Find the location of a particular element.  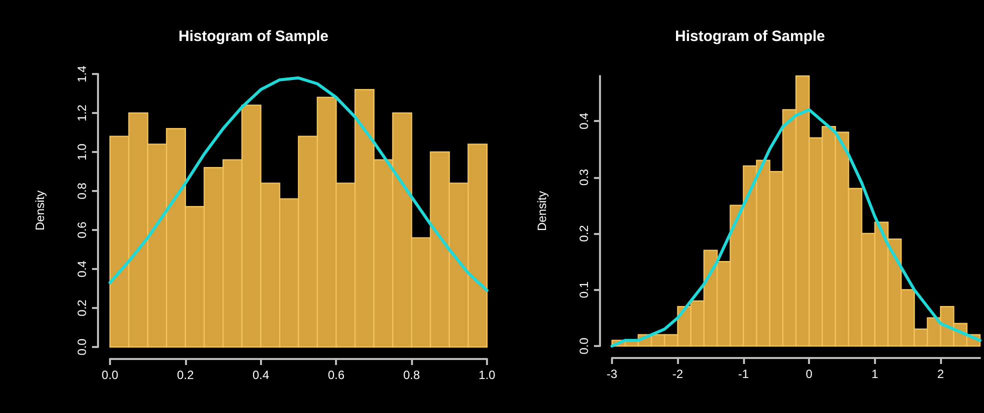

y-tick-label: 1.0 is located at coordinates (82, 151).